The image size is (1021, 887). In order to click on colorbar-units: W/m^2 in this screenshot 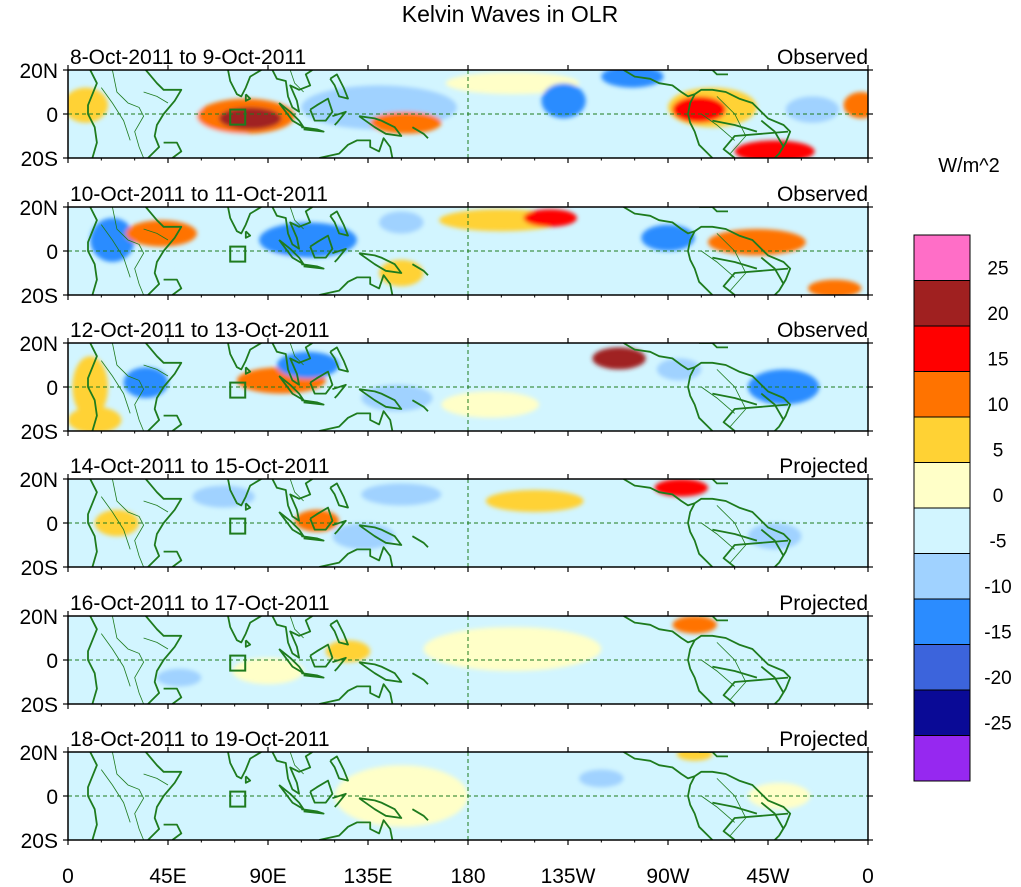, I will do `click(969, 166)`.